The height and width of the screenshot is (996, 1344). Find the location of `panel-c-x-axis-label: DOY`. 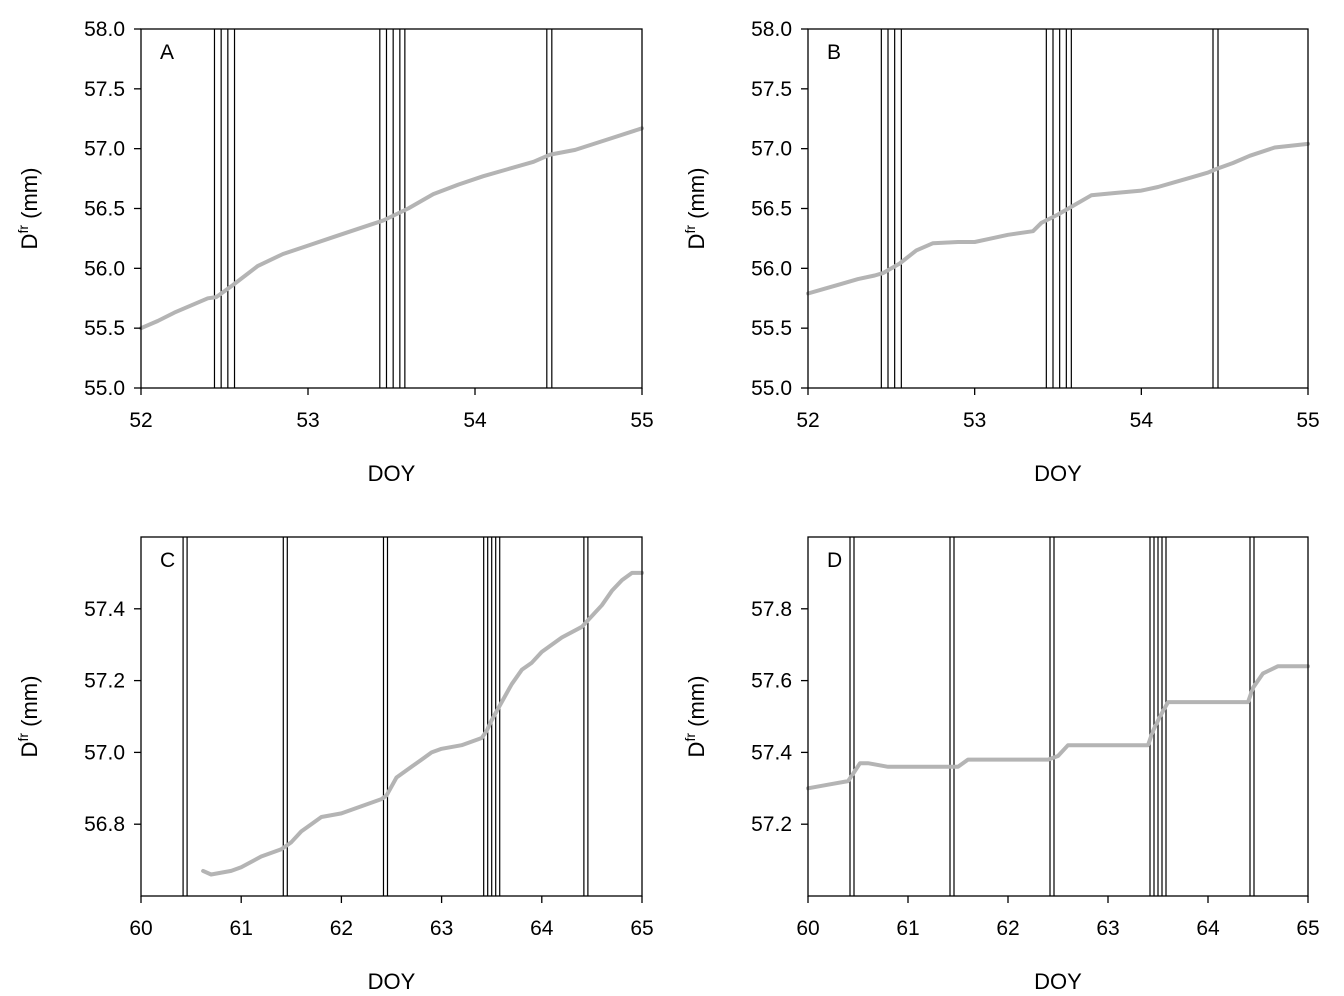

panel-c-x-axis-label: DOY is located at coordinates (392, 981).